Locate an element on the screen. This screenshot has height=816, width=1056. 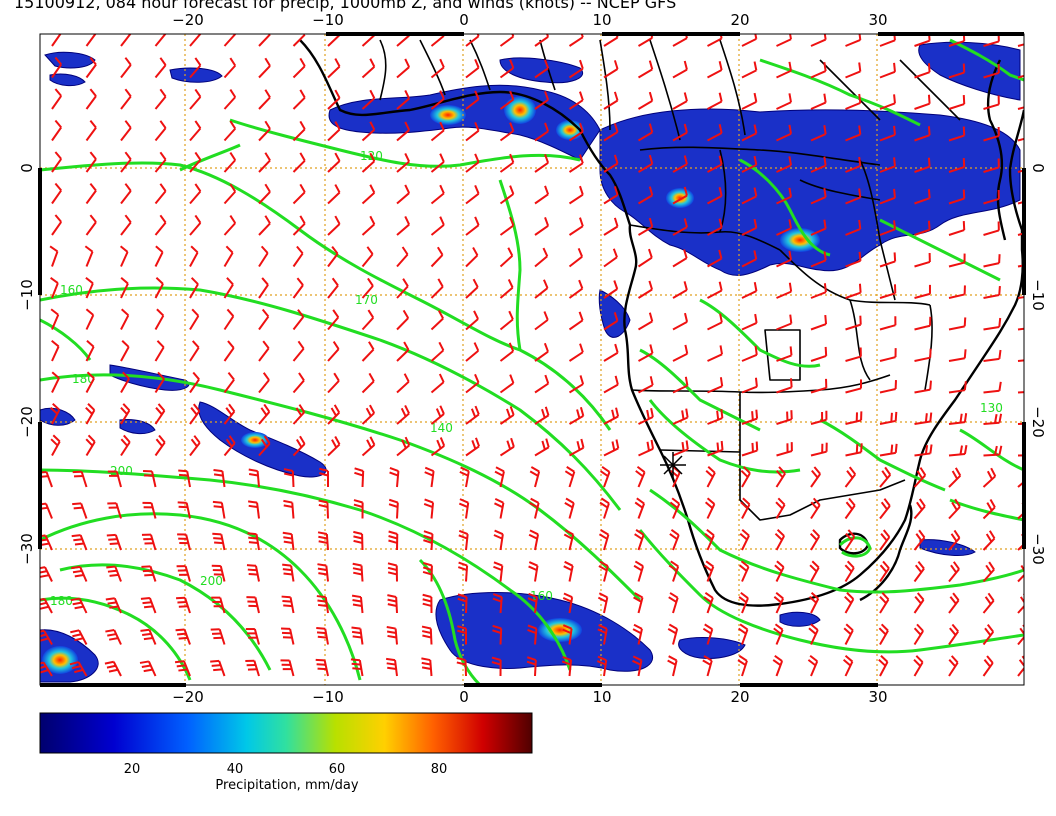
precipitation-colorbar is located at coordinates (286, 733).